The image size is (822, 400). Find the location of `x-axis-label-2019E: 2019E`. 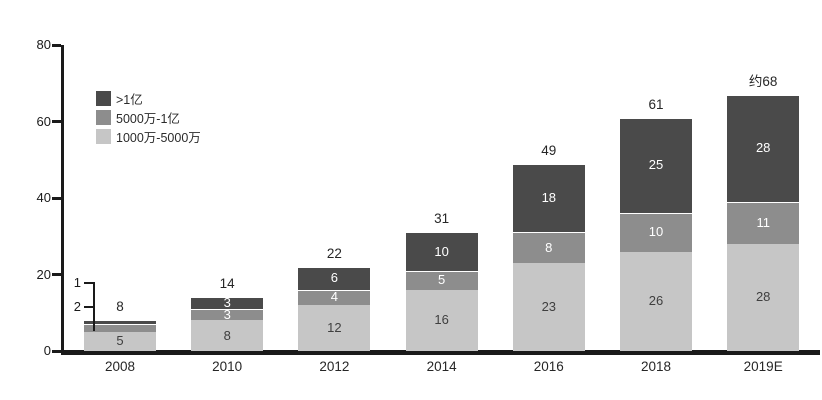

x-axis-label-2019E: 2019E is located at coordinates (763, 366).